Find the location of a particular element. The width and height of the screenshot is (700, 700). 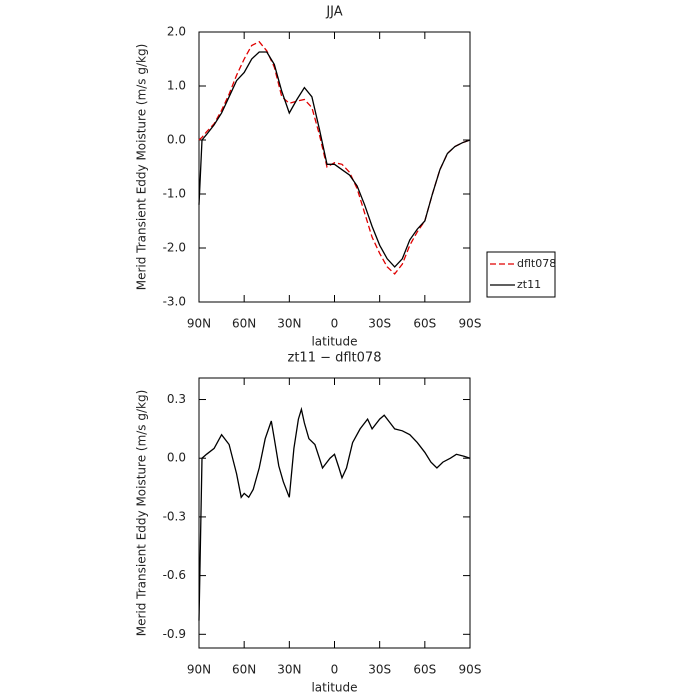

chart-title: zt11 − dflt078 is located at coordinates (335, 358).